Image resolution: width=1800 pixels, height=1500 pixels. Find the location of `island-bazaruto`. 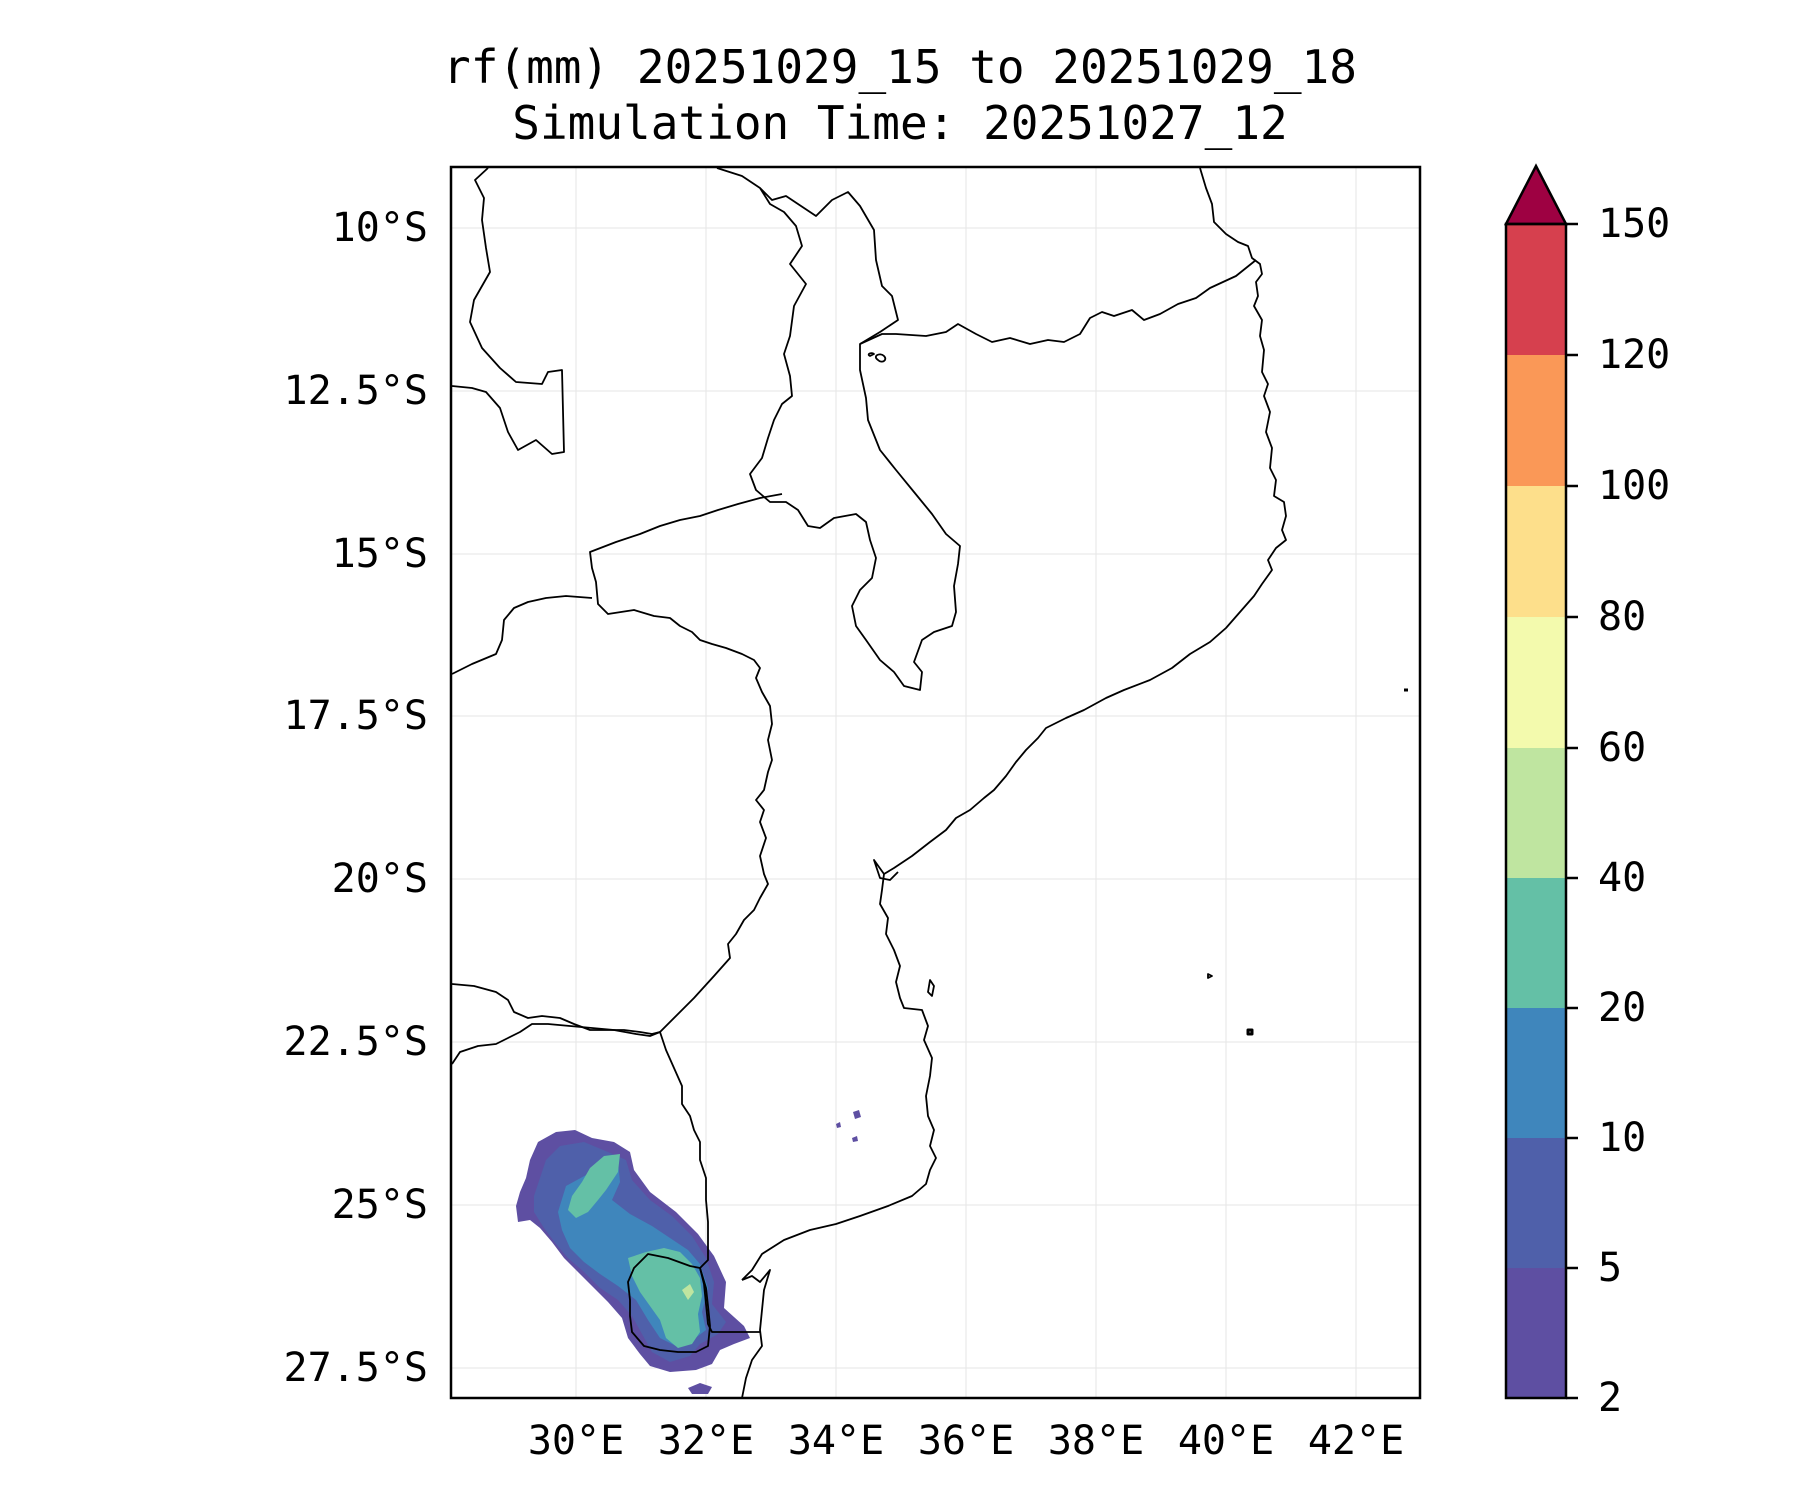

island-bazaruto is located at coordinates (931, 988).